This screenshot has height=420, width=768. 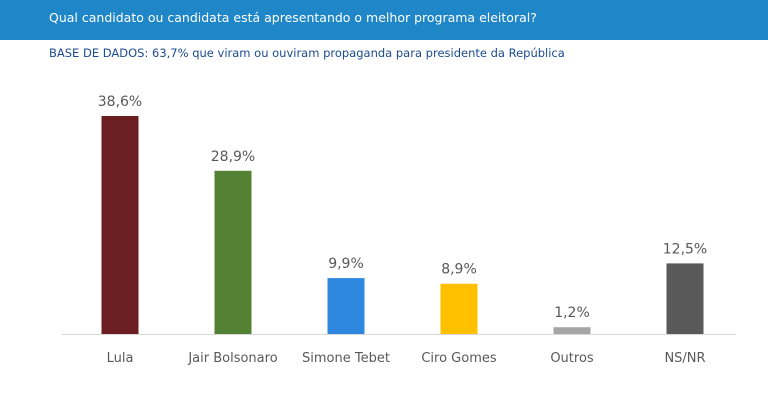 I want to click on value-label-lula: 38,6%, so click(x=120, y=102).